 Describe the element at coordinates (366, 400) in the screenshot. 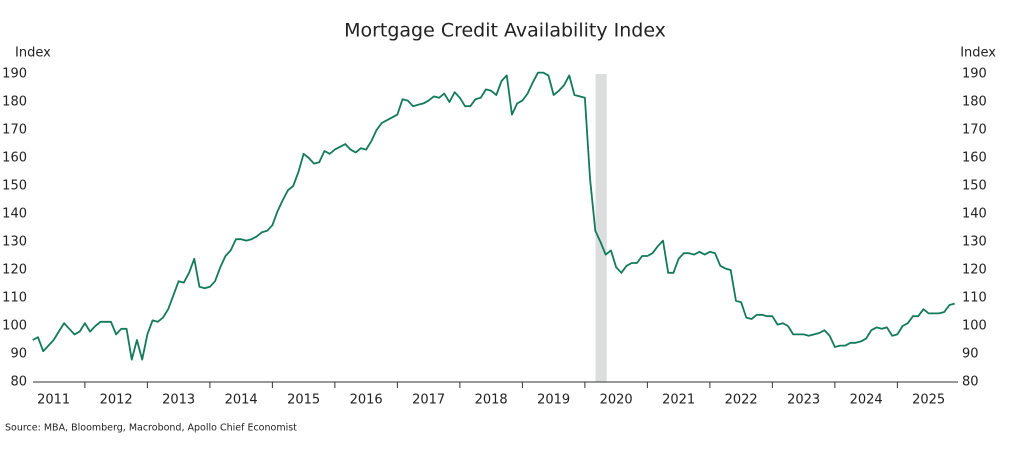

I see `x-tick-label: 2016` at that location.